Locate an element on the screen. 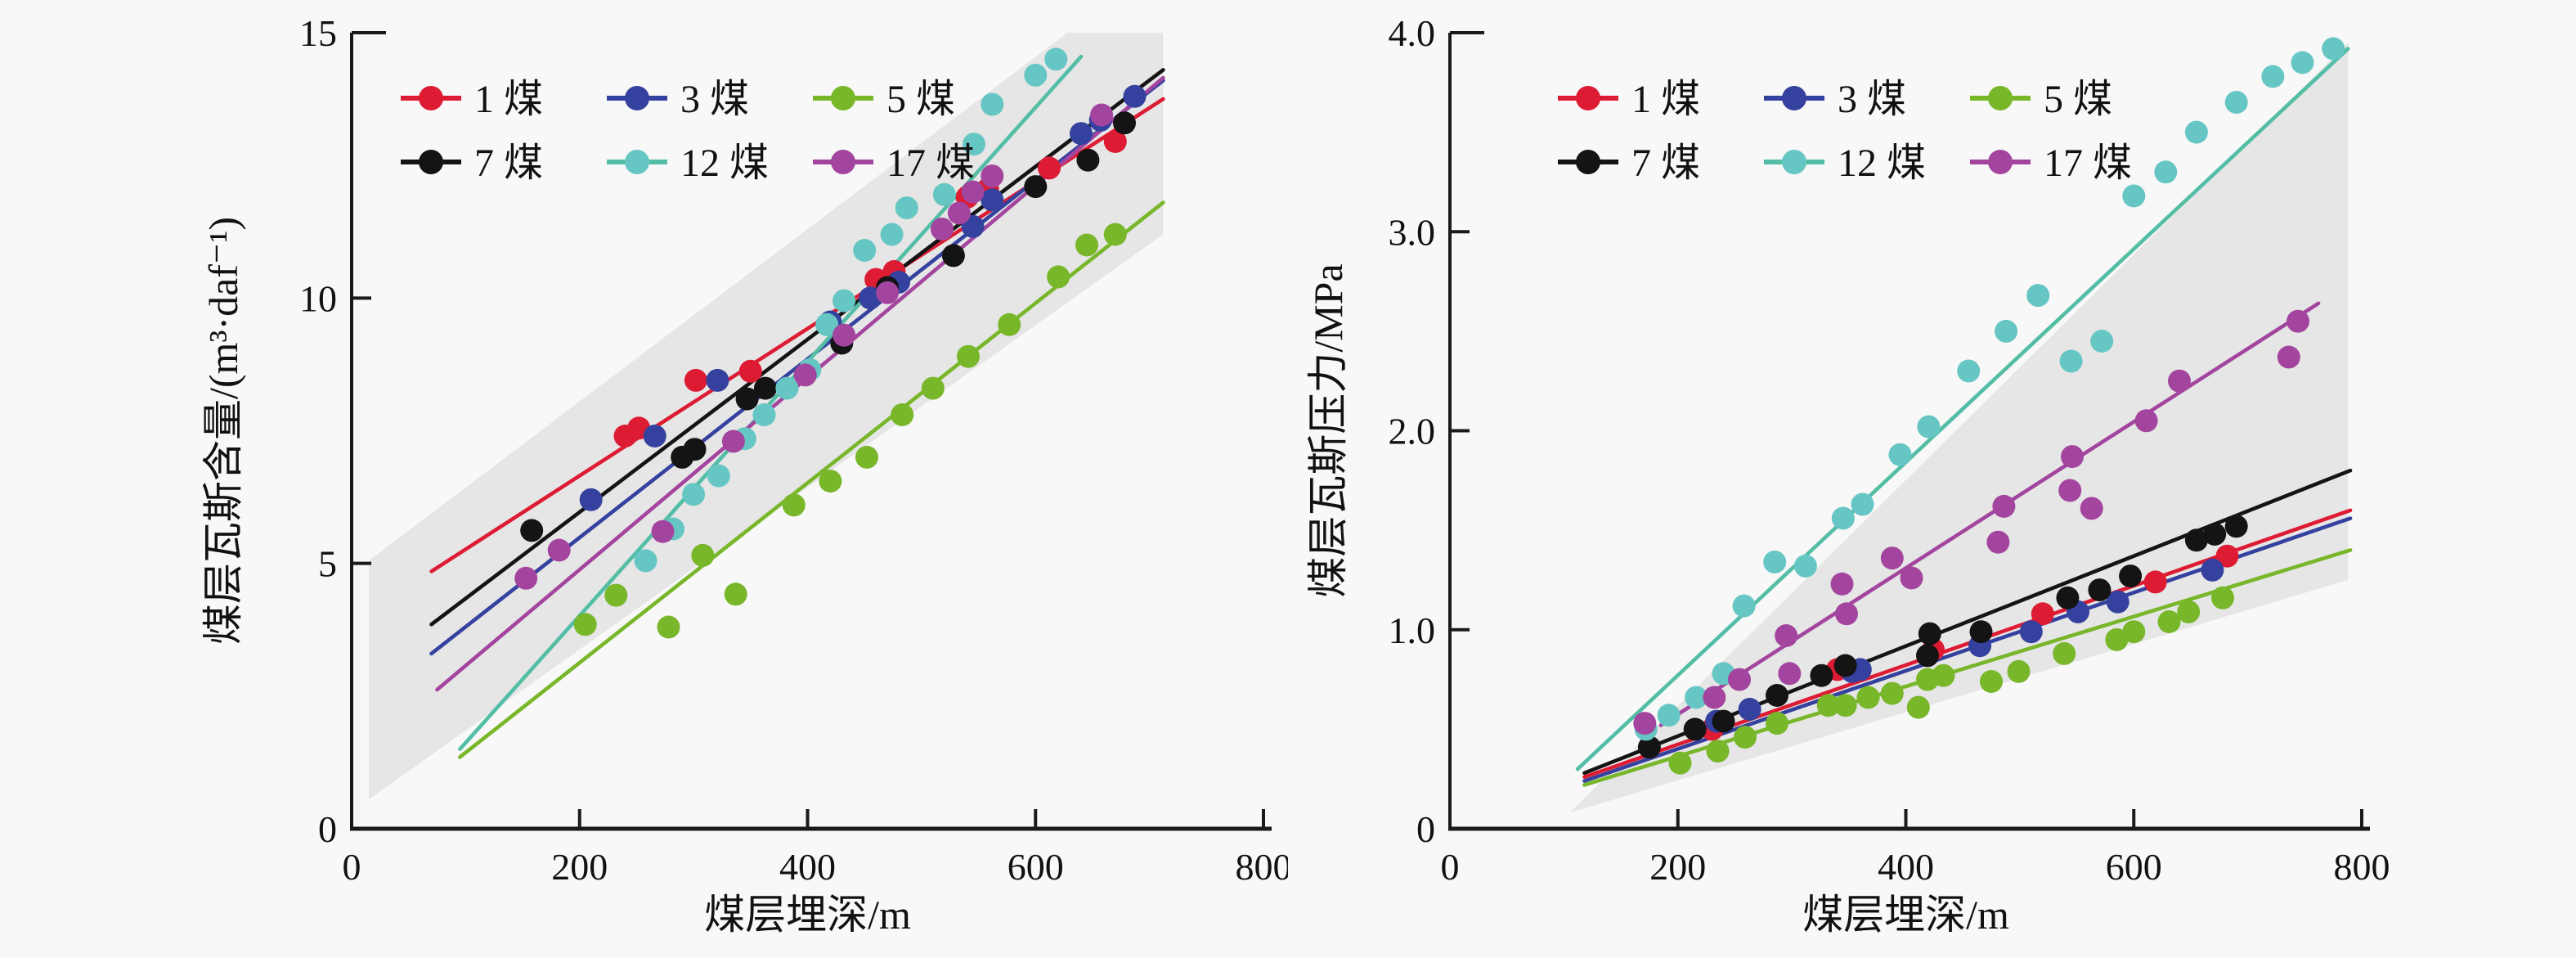 This screenshot has width=2576, height=958. svg-text: 5 is located at coordinates (327, 564).